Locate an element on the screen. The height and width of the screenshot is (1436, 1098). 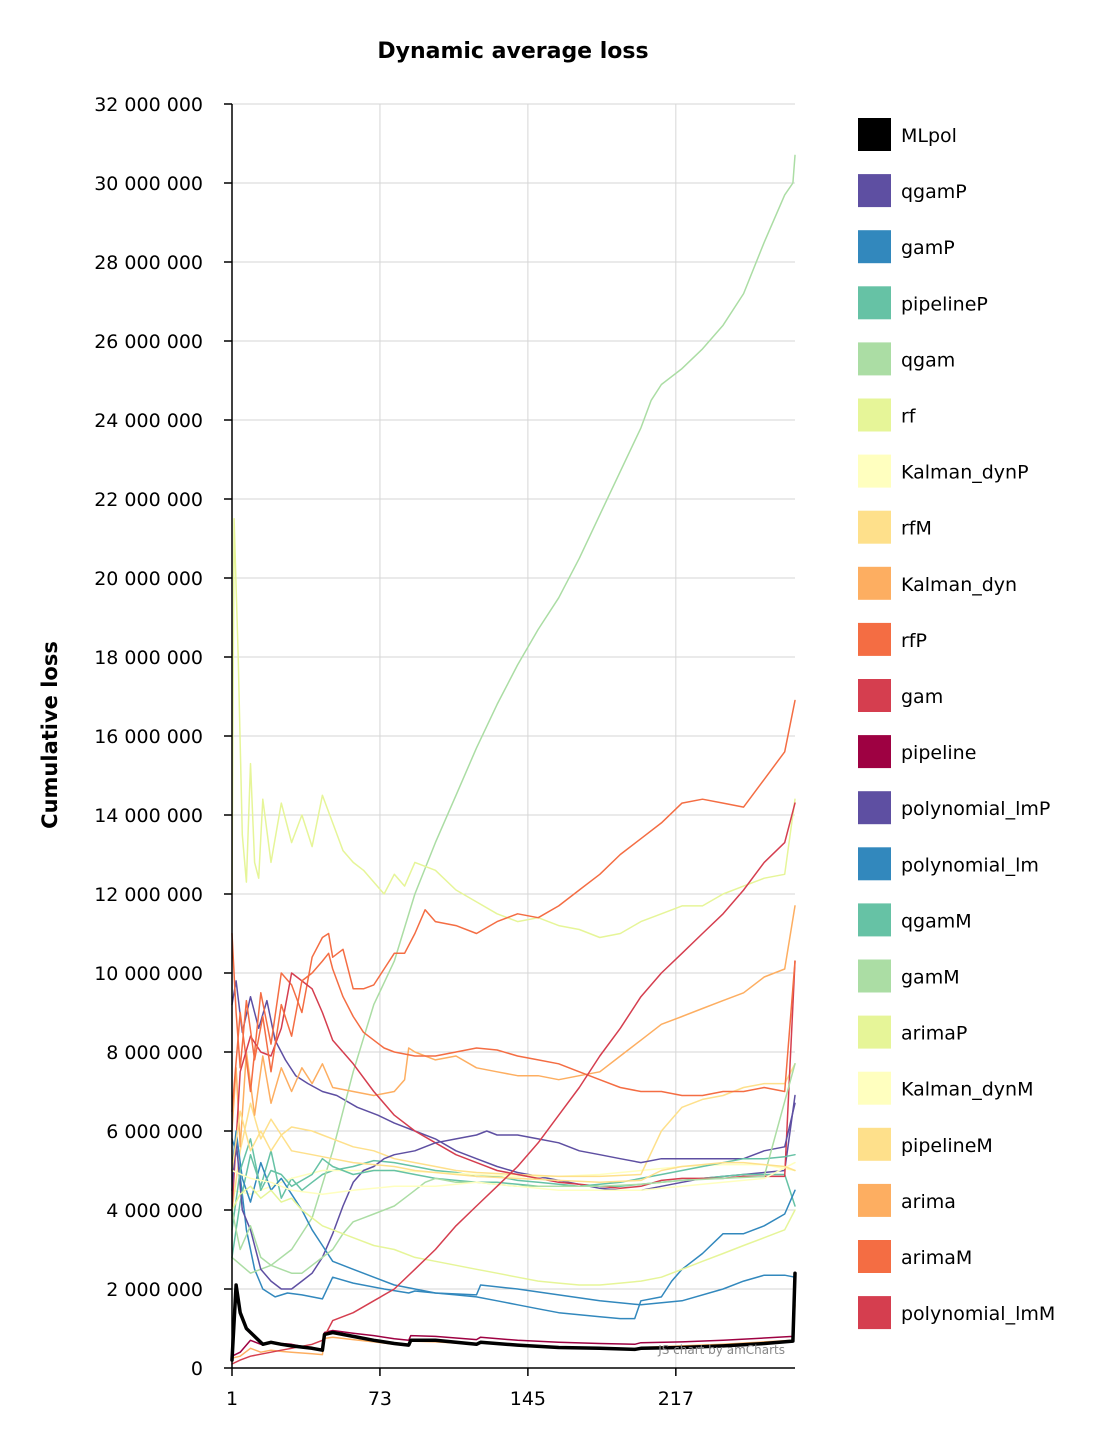
legend-label: polynomial_lmP is located at coordinates (975, 809).